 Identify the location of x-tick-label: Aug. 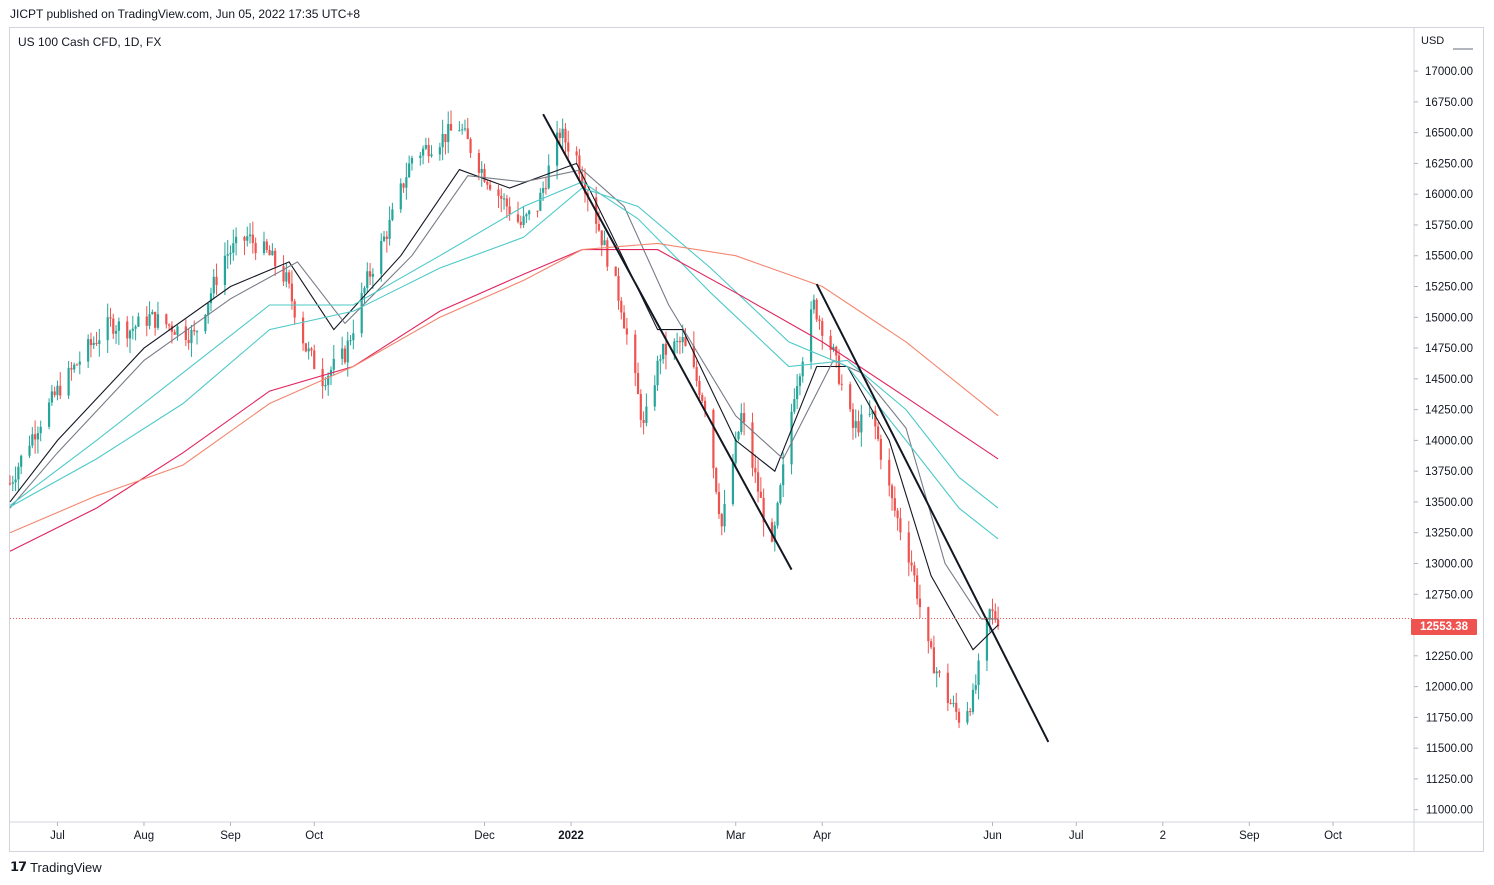
(144, 836).